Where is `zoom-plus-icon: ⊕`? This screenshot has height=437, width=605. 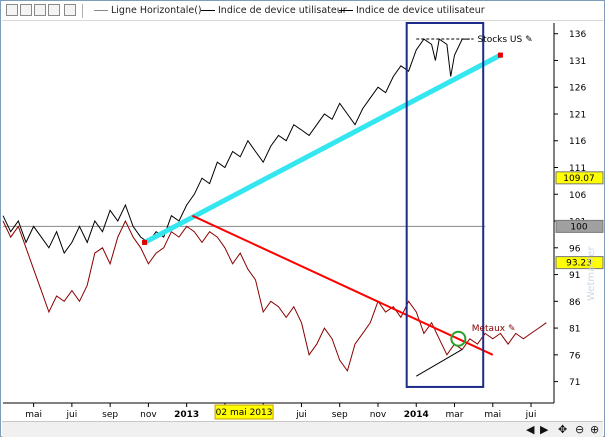
zoom-plus-icon: ⊕ is located at coordinates (595, 429).